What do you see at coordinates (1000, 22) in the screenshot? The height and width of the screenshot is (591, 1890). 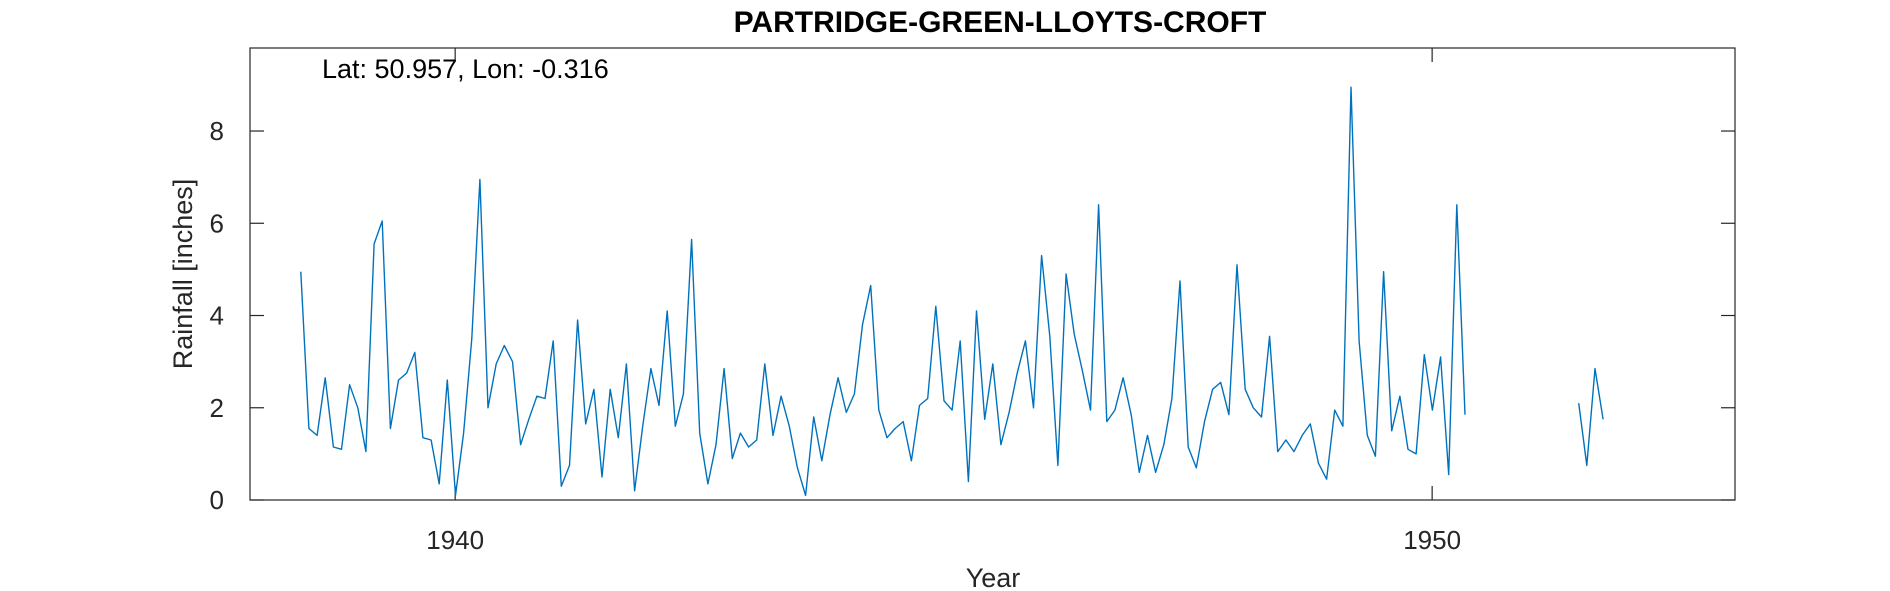 I see `chart-title: PARTRIDGE-GREEN-LLOYTS-CROFT` at bounding box center [1000, 22].